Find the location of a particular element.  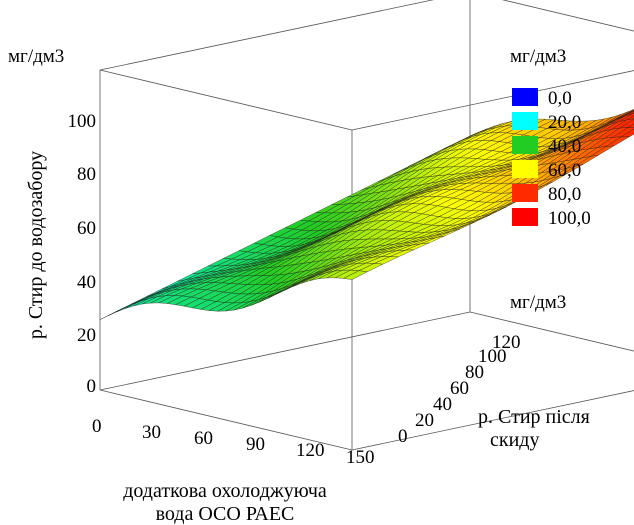

z-axis-ticks: 0 20 40 60 80 100 is located at coordinates (82, 254).